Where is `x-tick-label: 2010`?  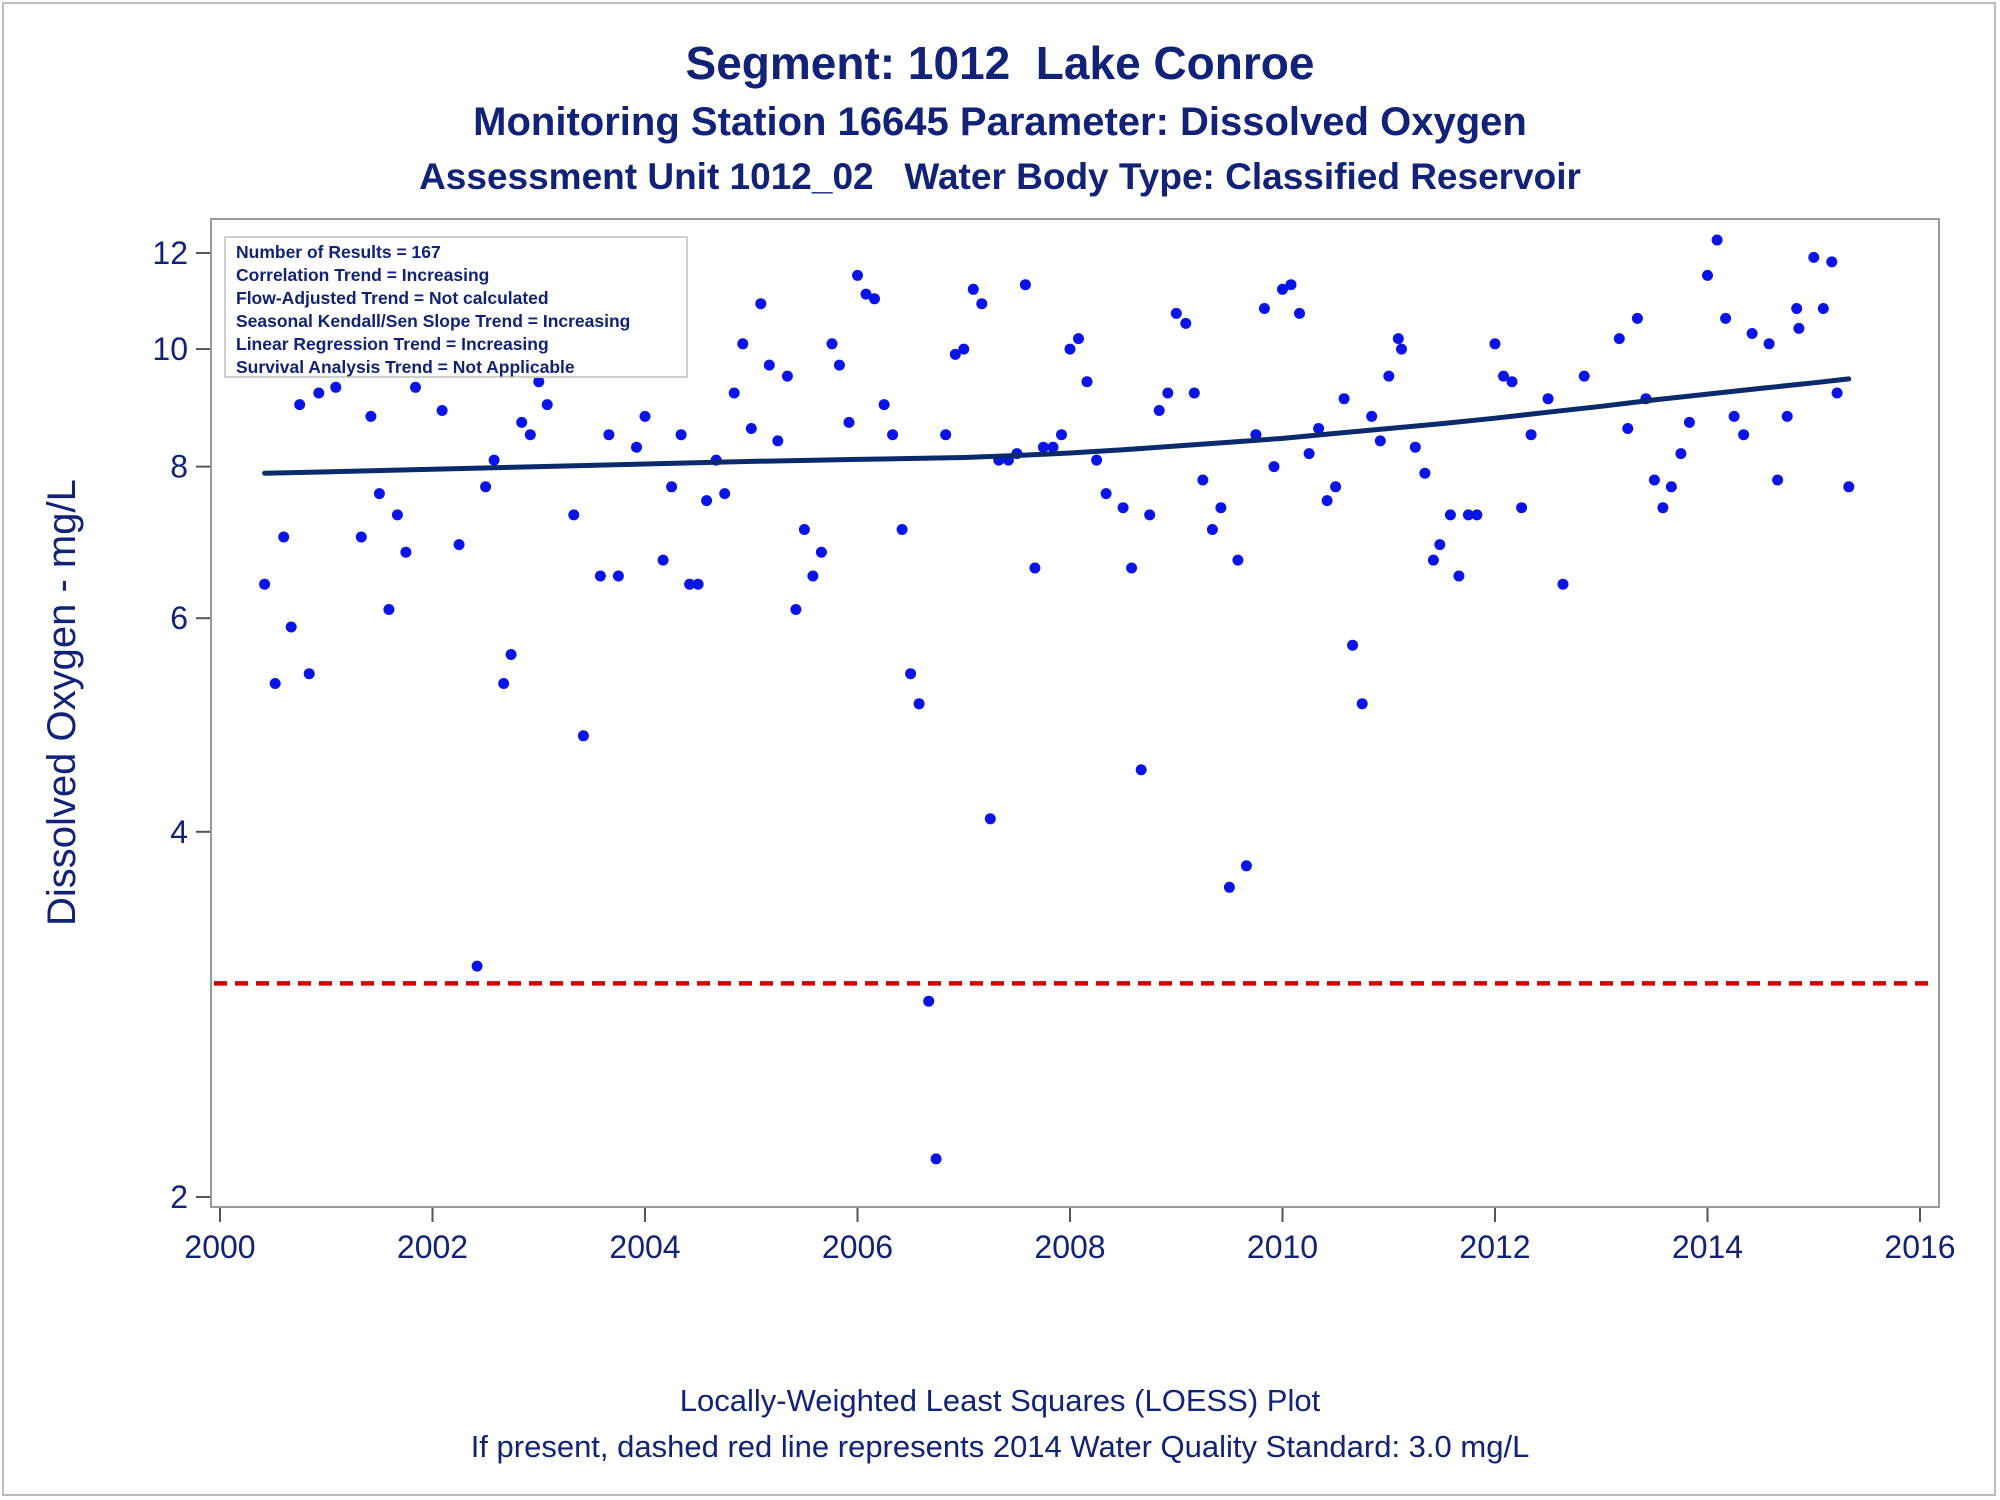
x-tick-label: 2010 is located at coordinates (1282, 1247).